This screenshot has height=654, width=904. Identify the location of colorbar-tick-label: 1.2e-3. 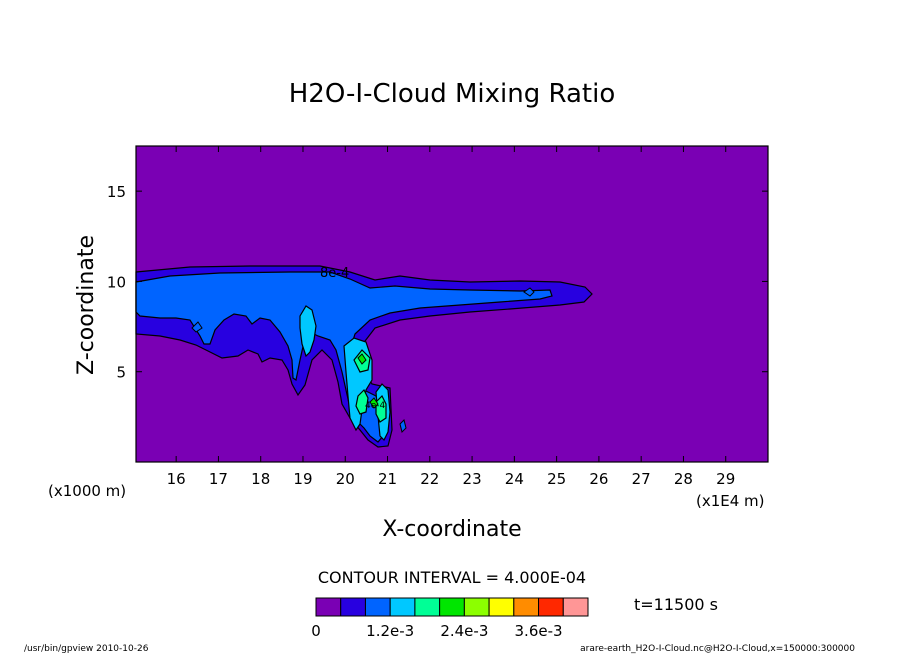
(390, 631).